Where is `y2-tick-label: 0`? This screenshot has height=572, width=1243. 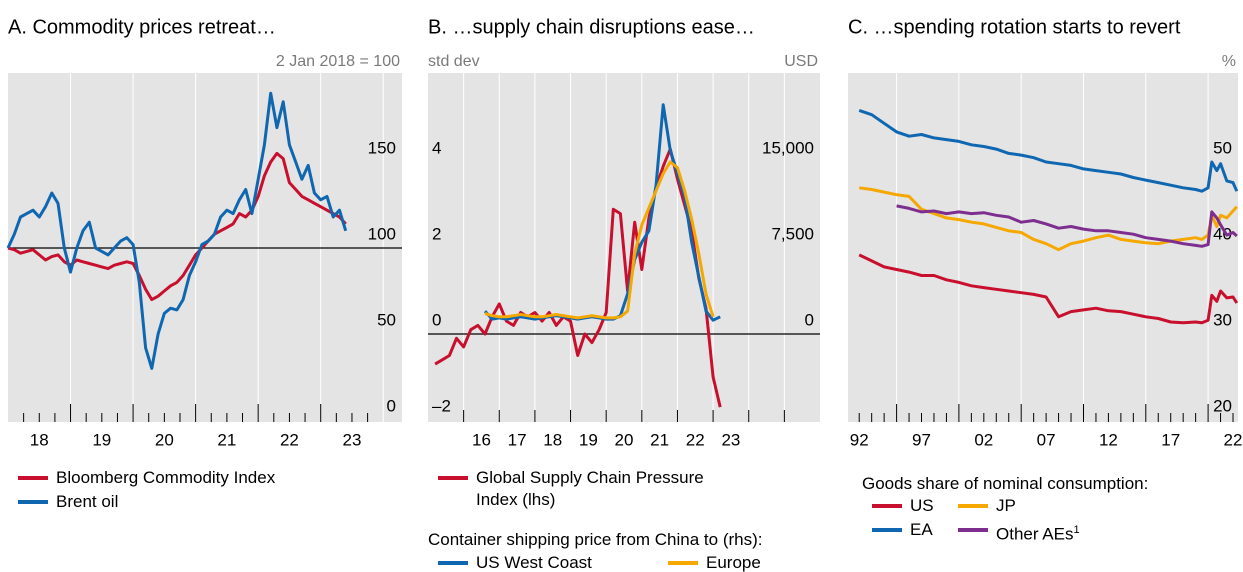 y2-tick-label: 0 is located at coordinates (809, 319).